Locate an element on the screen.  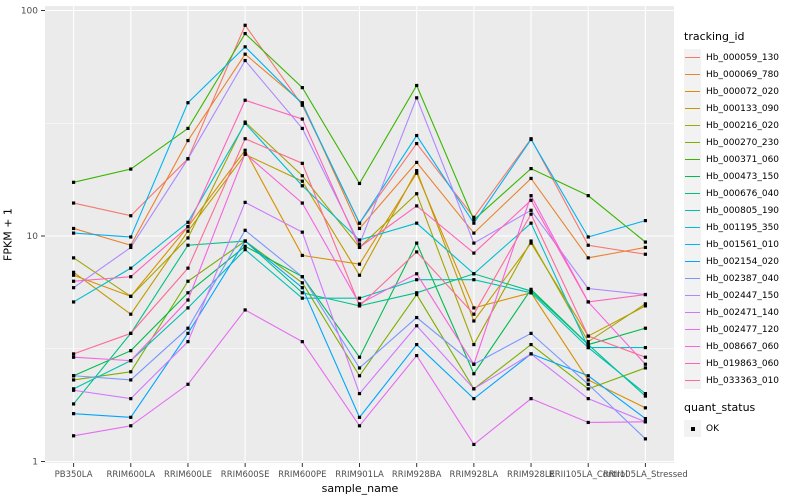
legend-item-Hb_001561_010: Hb_001561_010 is located at coordinates (741, 244).